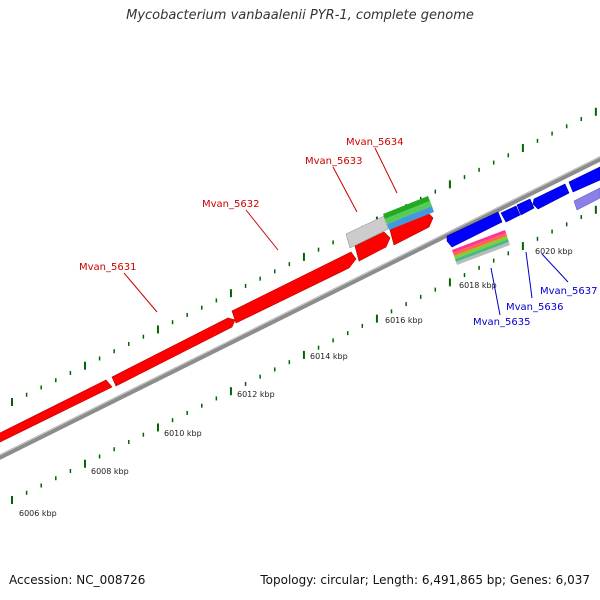 Image resolution: width=600 pixels, height=600 pixels. Describe the element at coordinates (118, 382) in the screenshot. I see `gene-mvan-5631-shape` at that location.